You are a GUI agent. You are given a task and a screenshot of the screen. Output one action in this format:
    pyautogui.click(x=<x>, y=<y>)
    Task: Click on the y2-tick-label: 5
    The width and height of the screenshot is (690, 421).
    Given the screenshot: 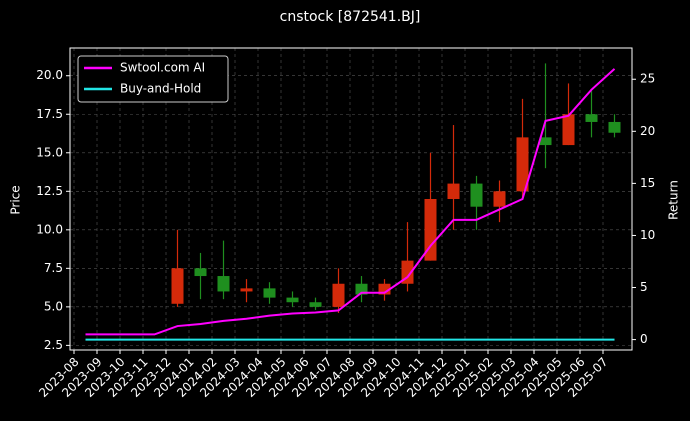 What is the action you would take?
    pyautogui.click(x=644, y=287)
    